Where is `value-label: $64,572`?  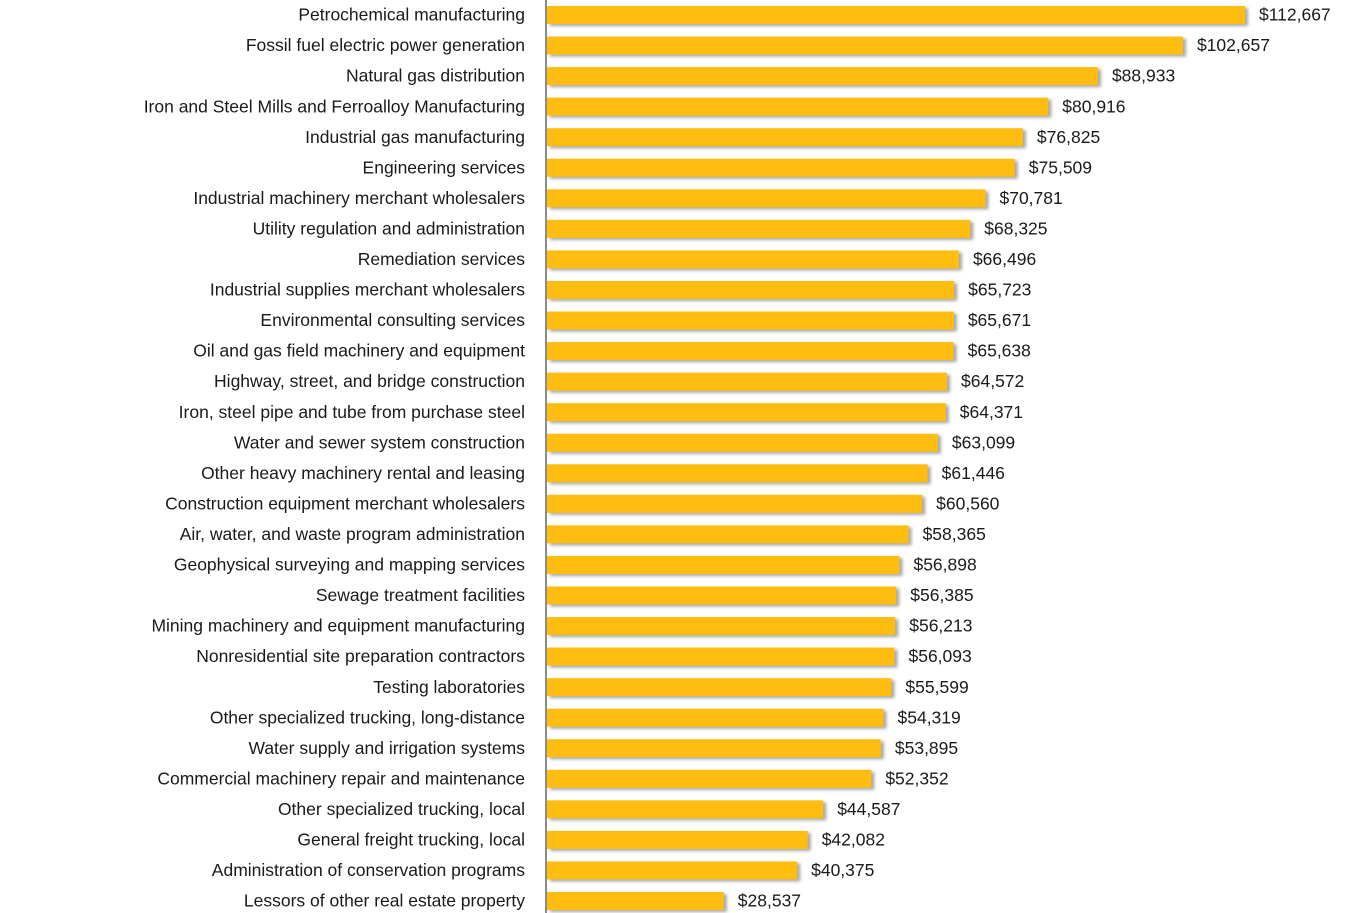 value-label: $64,572 is located at coordinates (992, 381).